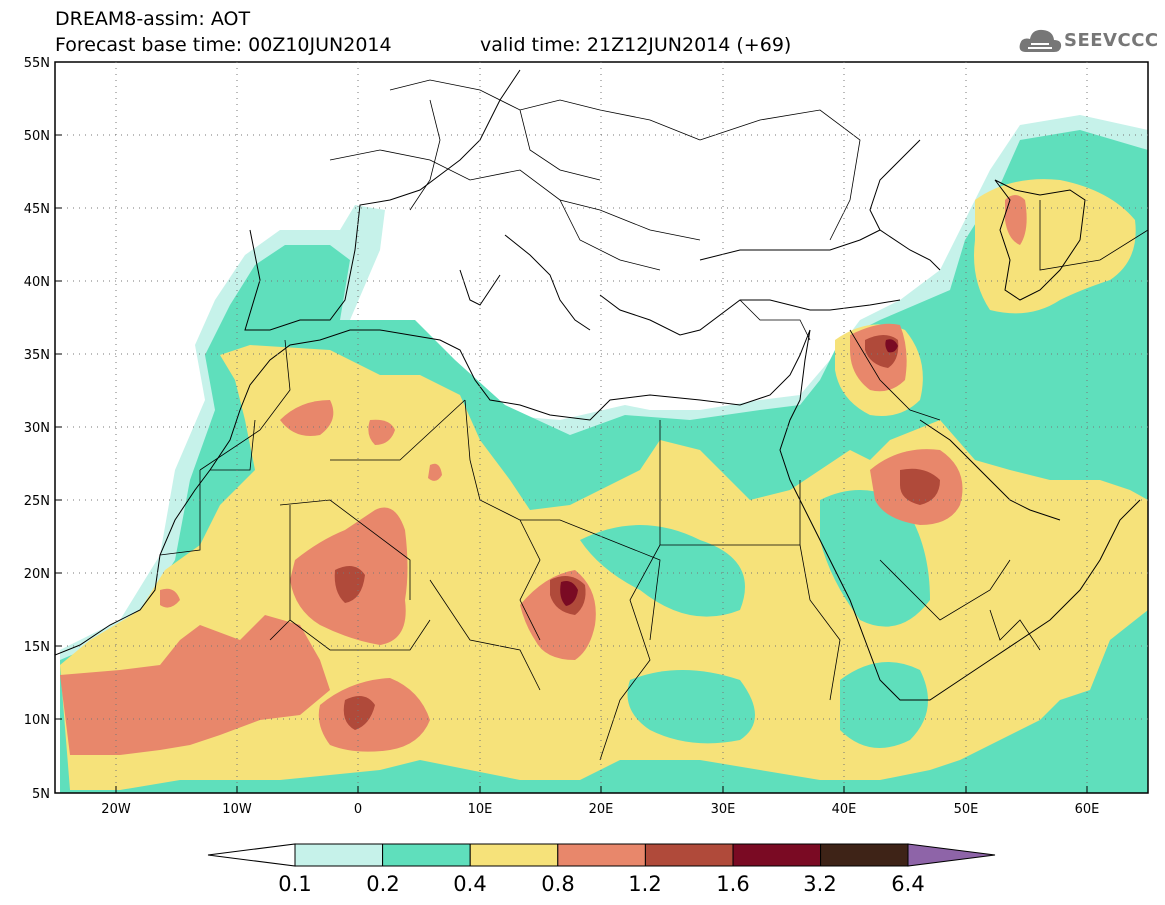 This screenshot has width=1165, height=905. I want to click on colorbar-label: 0.1, so click(294, 884).